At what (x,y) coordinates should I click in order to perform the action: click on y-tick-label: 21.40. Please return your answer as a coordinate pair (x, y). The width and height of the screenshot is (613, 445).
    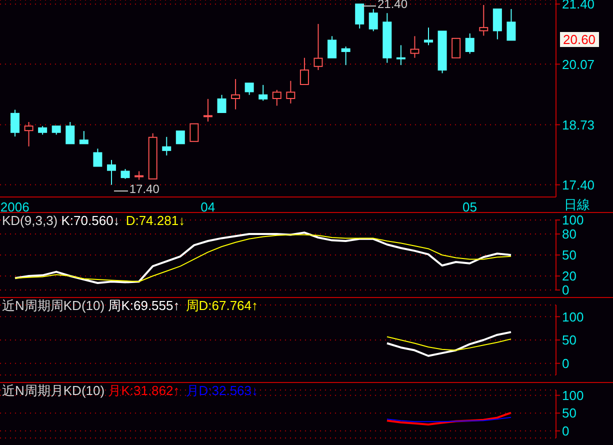
    Looking at the image, I should click on (578, 6).